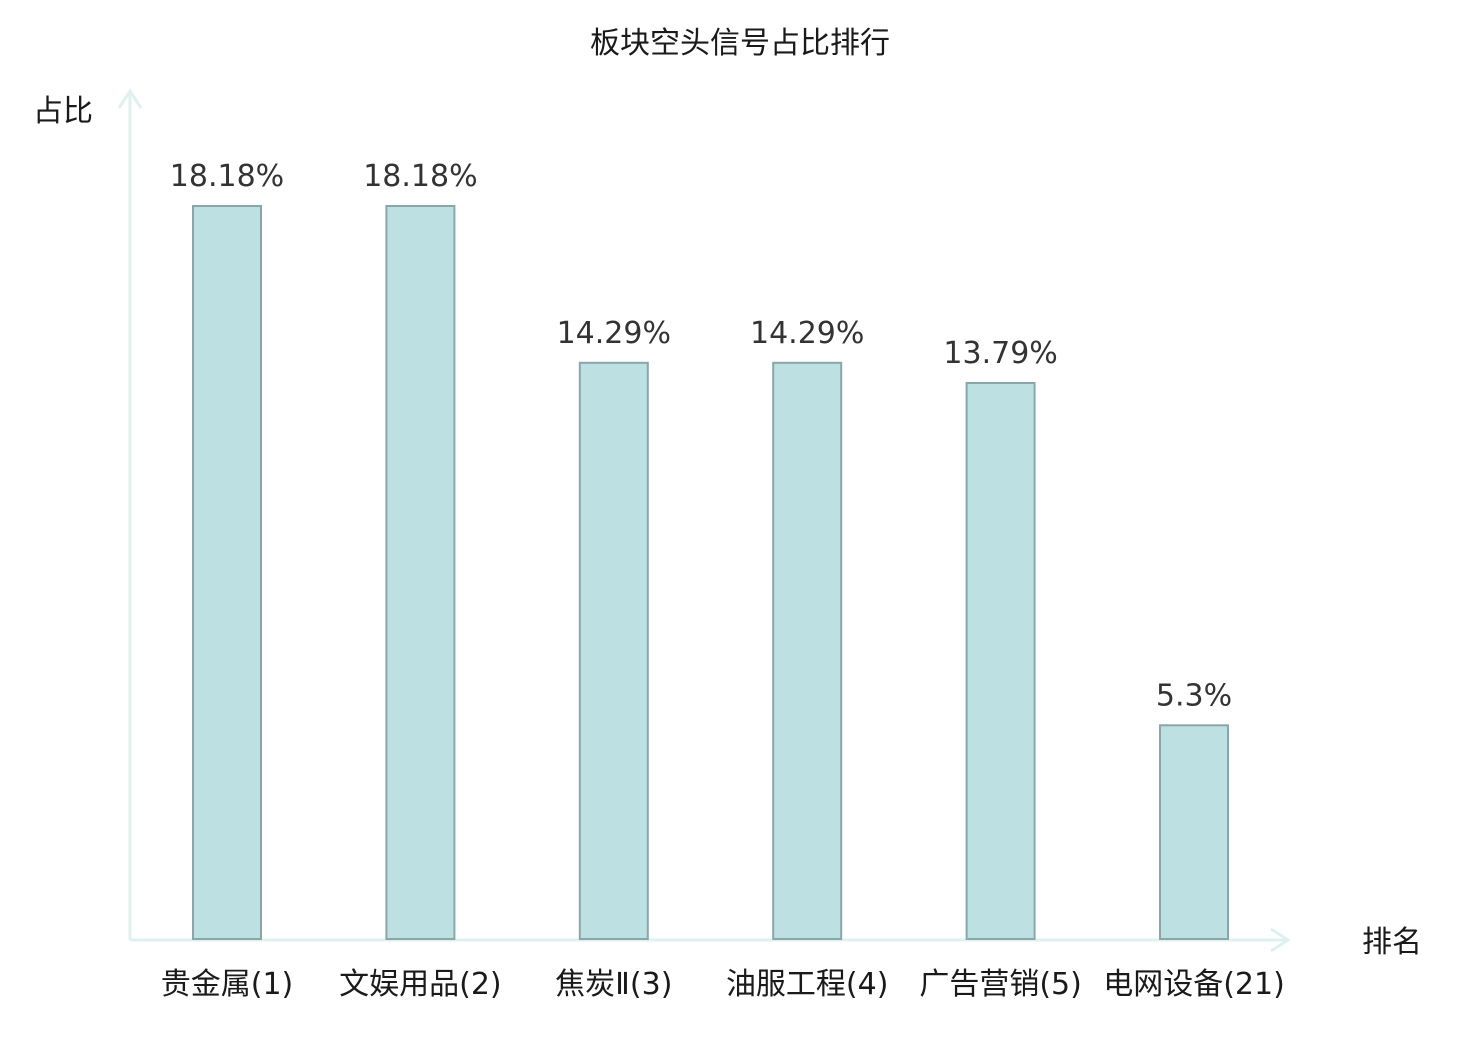  What do you see at coordinates (1392, 942) in the screenshot?
I see `x-axis-label: 排名` at bounding box center [1392, 942].